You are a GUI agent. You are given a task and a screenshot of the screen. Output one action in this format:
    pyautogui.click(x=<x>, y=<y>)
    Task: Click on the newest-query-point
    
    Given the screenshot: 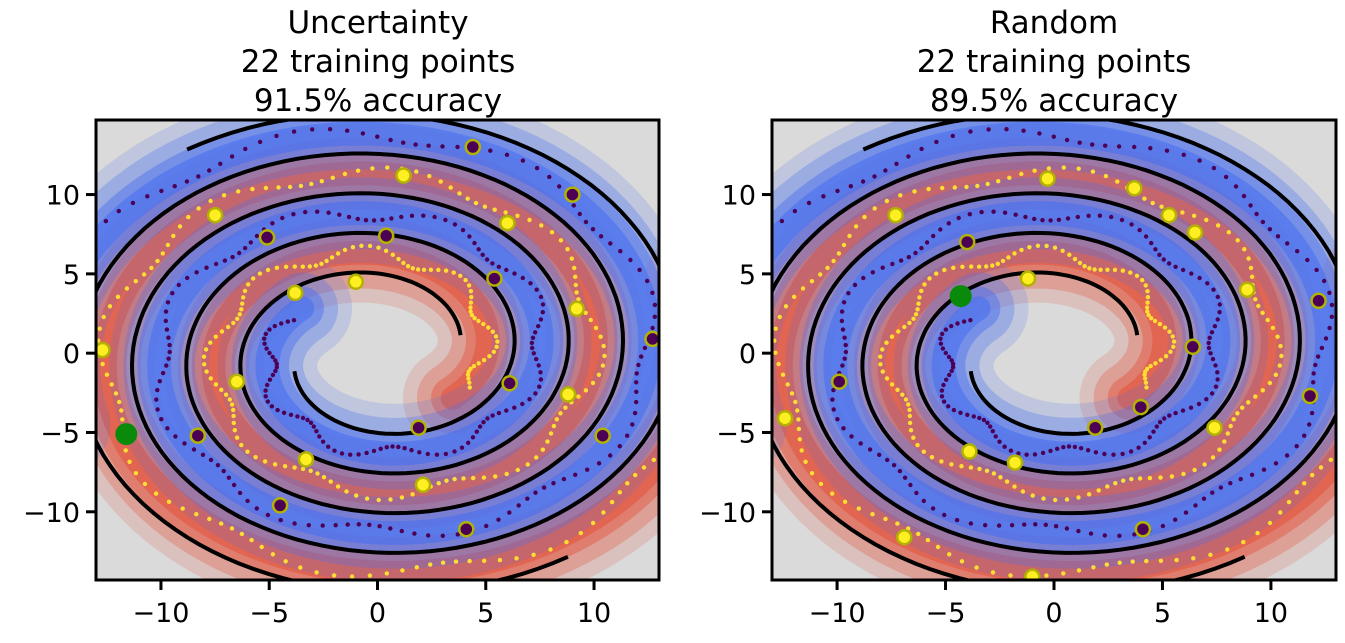 What is the action you would take?
    pyautogui.click(x=960, y=296)
    